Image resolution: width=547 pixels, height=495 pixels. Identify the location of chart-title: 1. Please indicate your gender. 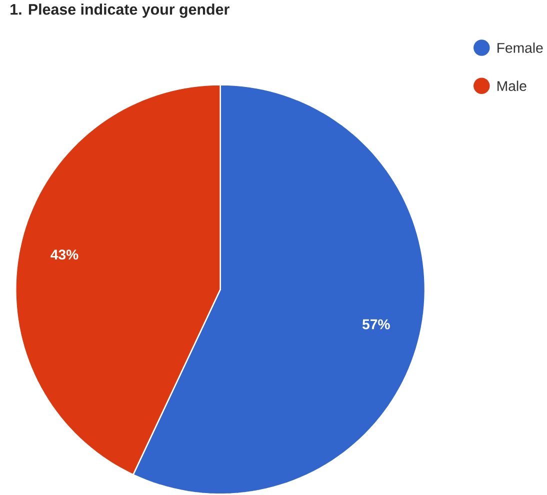
(120, 11).